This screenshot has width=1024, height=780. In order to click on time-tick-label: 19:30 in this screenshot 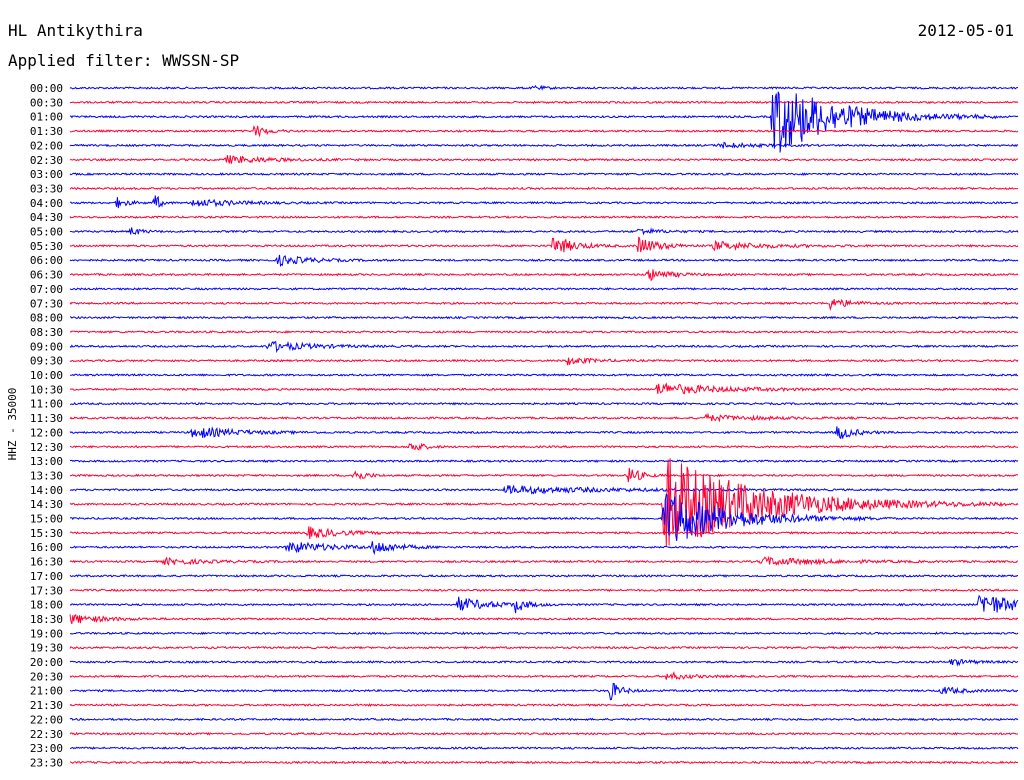, I will do `click(46, 648)`.